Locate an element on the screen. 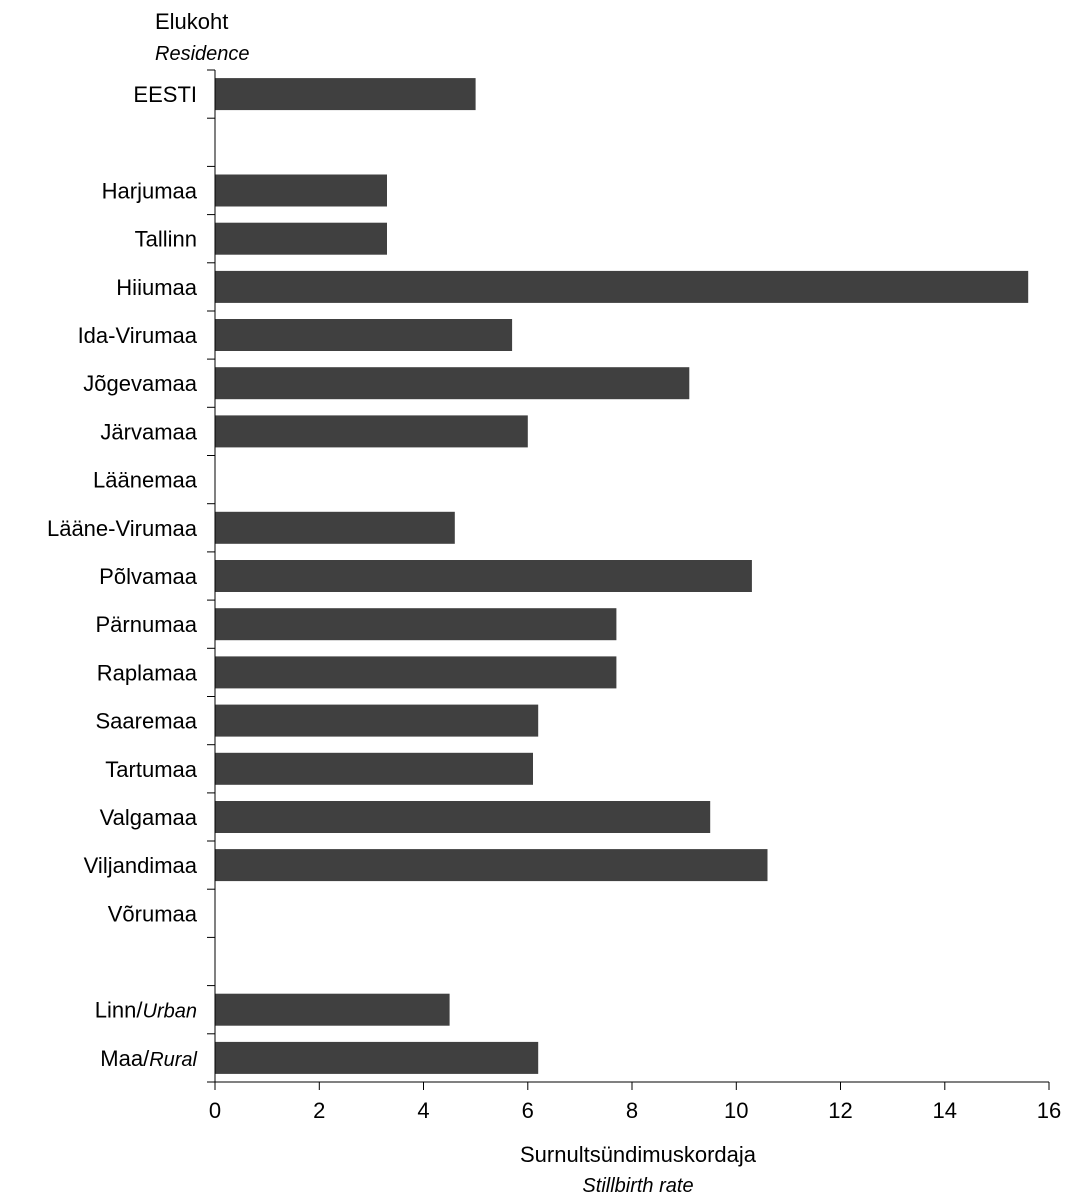  x-tick-label: 0 is located at coordinates (215, 1110).